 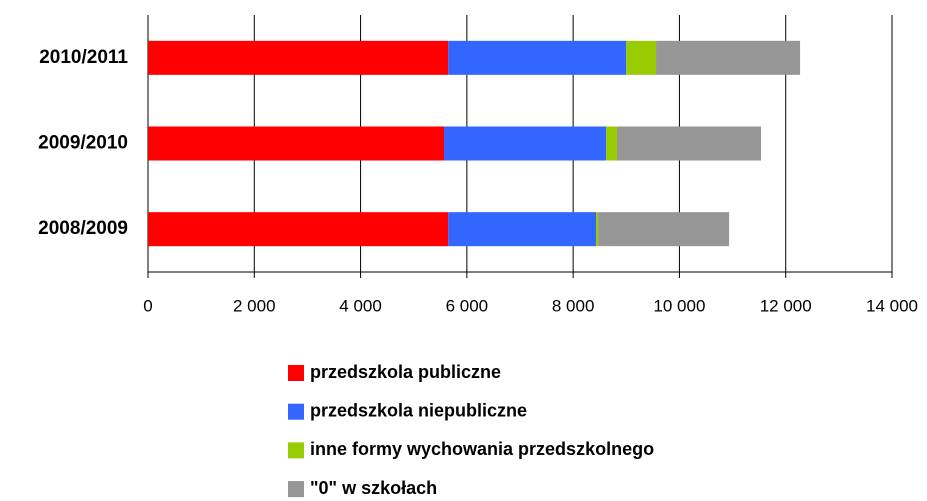 I want to click on x-tick-label: 4 000, so click(x=360, y=305).